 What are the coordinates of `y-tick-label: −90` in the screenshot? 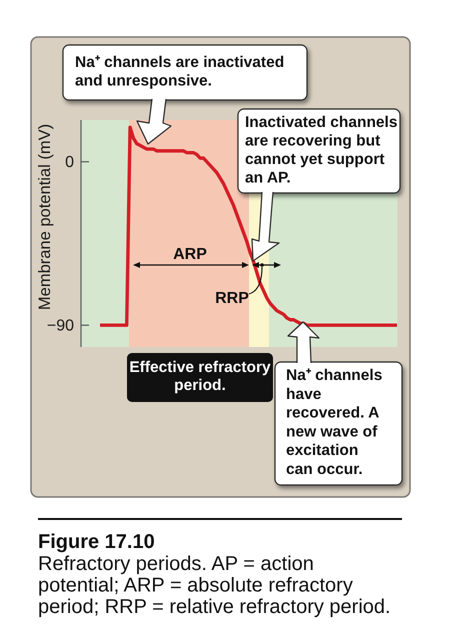 It's located at (60, 325).